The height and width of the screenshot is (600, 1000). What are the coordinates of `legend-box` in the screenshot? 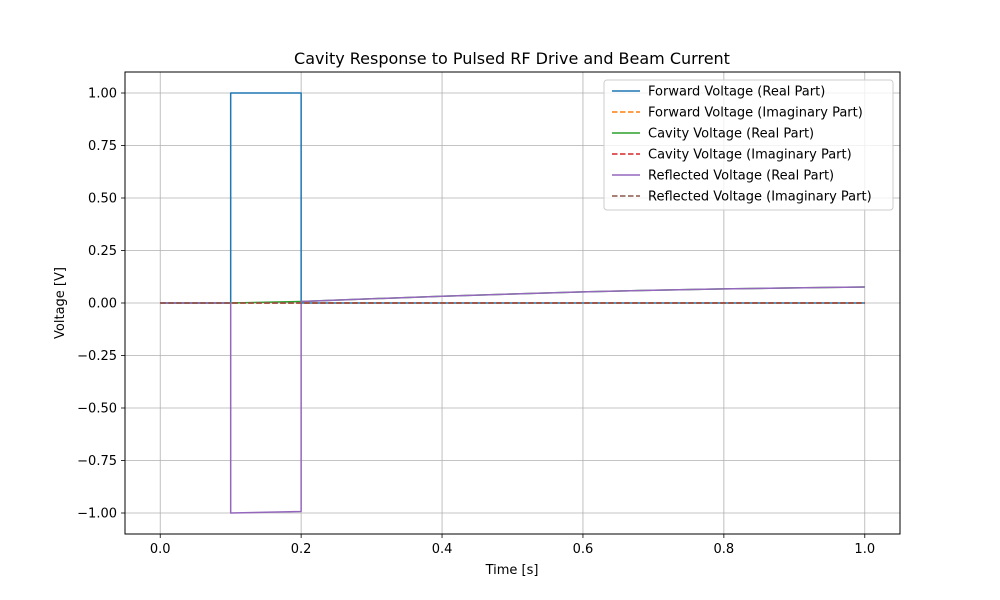 It's located at (748, 145).